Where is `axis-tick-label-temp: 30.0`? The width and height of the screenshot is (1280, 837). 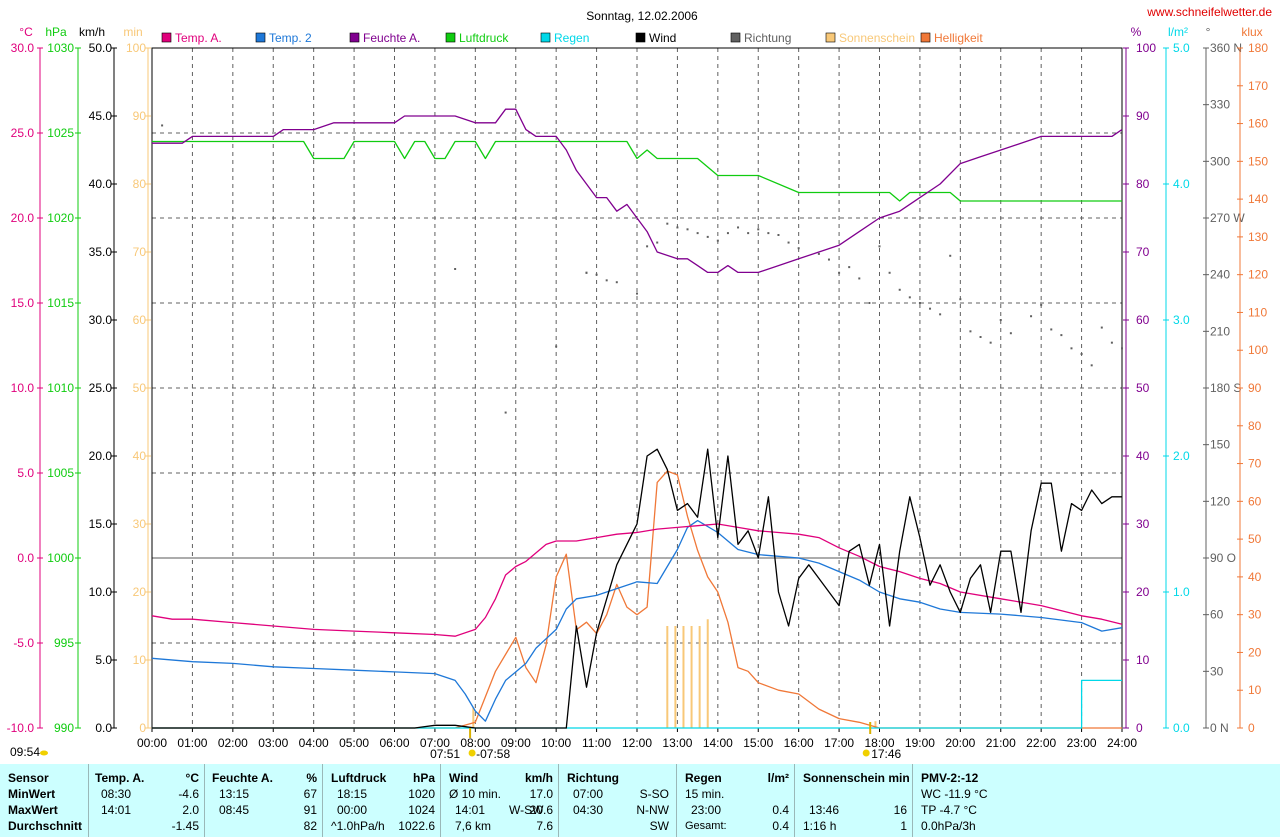
axis-tick-label-temp: 30.0 is located at coordinates (23, 48).